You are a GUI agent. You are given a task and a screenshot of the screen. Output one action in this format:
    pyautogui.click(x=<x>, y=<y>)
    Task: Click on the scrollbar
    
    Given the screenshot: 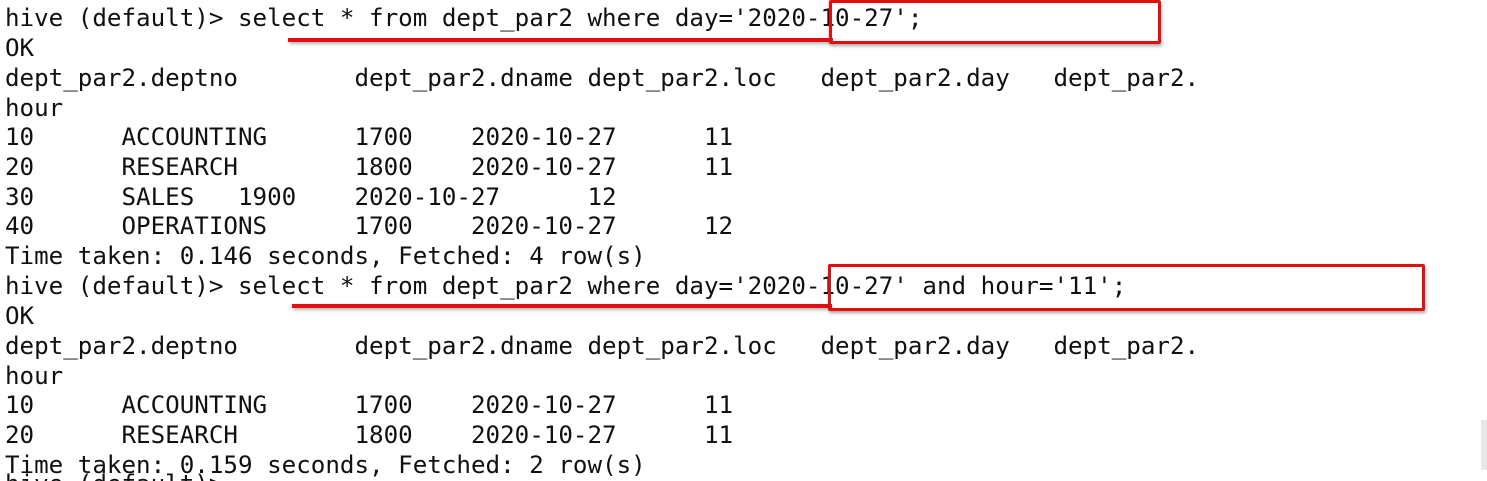 What is the action you would take?
    pyautogui.click(x=1484, y=445)
    